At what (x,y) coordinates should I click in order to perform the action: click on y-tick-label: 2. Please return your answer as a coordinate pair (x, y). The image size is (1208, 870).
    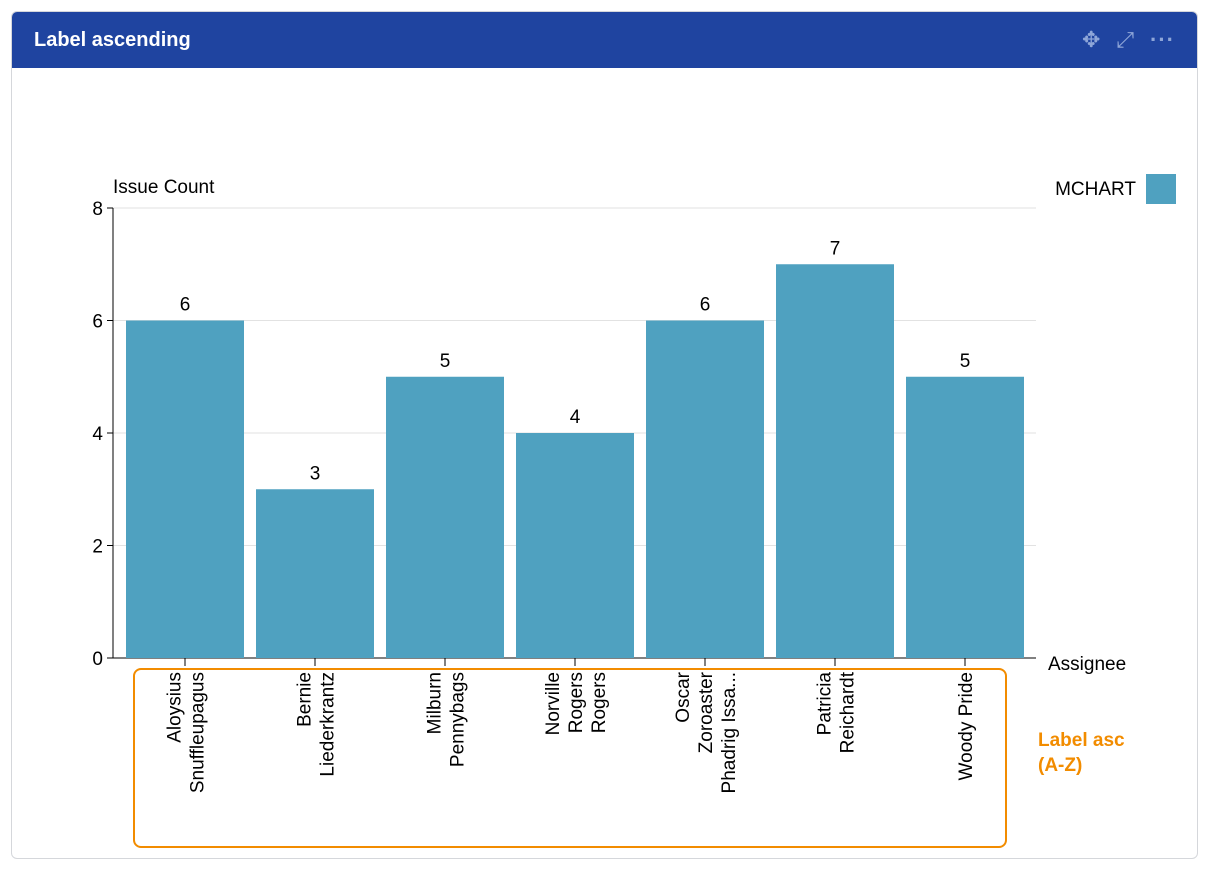
    Looking at the image, I should click on (97, 547).